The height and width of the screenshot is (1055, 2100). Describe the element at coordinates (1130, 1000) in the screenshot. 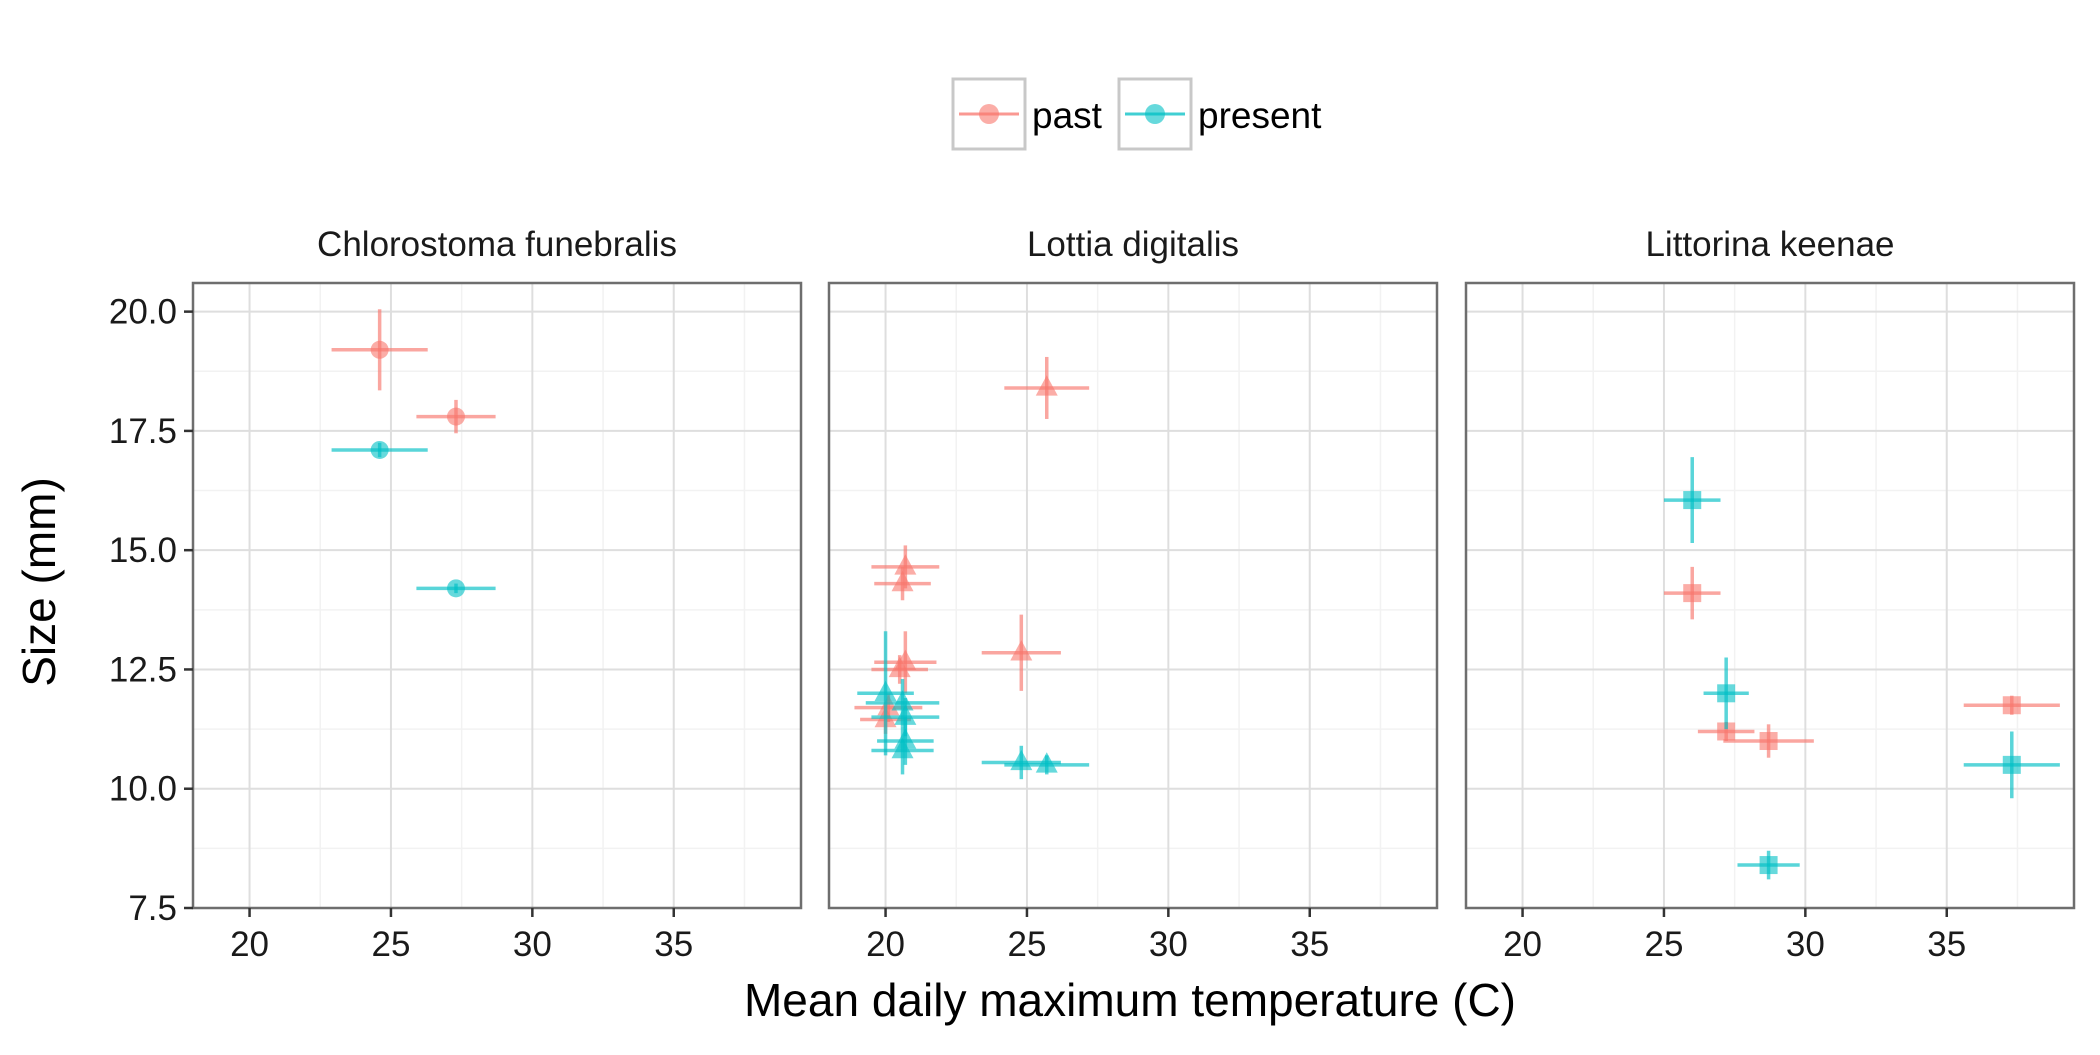

I see `x-axis-title: Mean daily maximum temperature (C)` at that location.